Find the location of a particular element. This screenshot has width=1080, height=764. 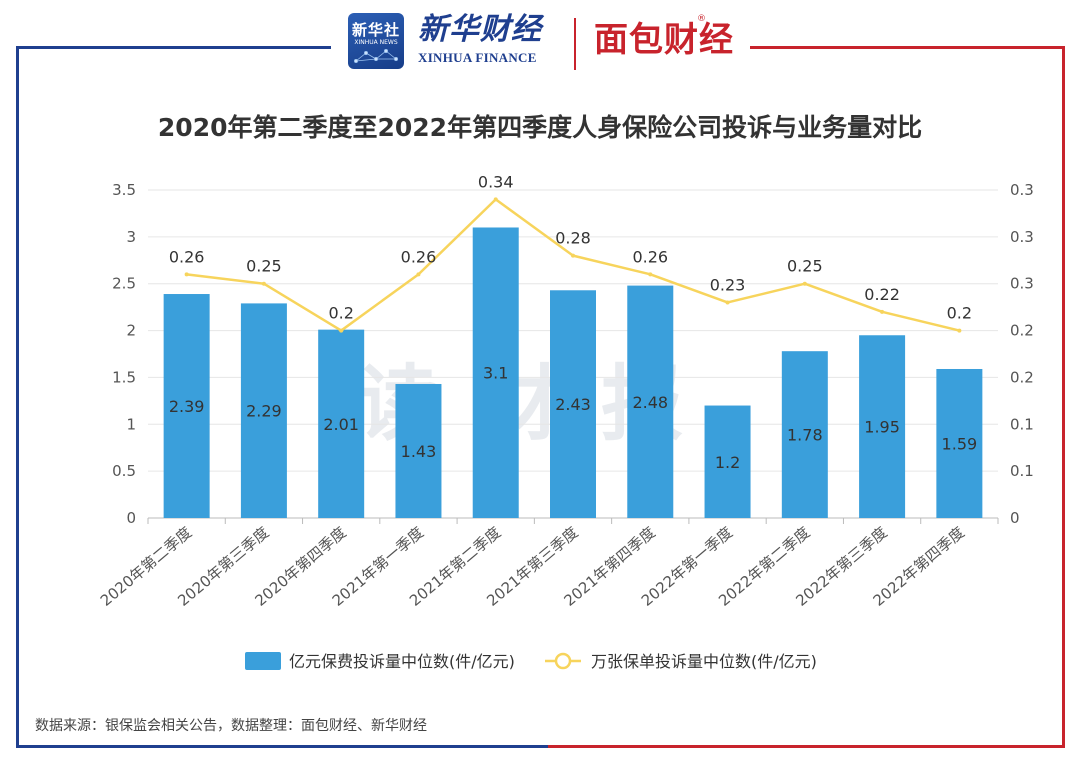

chart-title: 2020年第二季度至2022年第四季度人身保险公司投诉与业务量对比 is located at coordinates (540, 127).